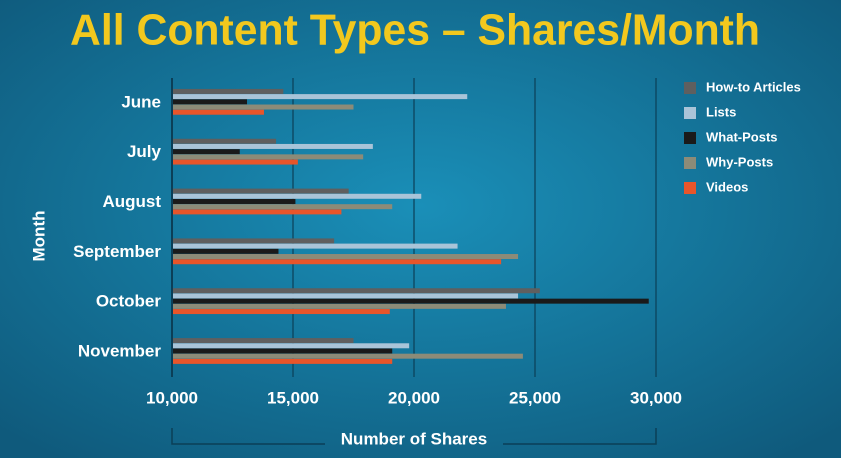  What do you see at coordinates (141, 101) in the screenshot?
I see `y-tick-label: June` at bounding box center [141, 101].